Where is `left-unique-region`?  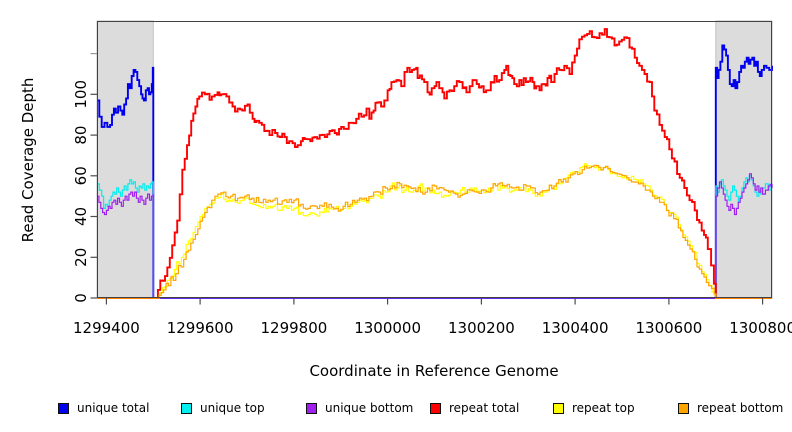
left-unique-region is located at coordinates (125, 159).